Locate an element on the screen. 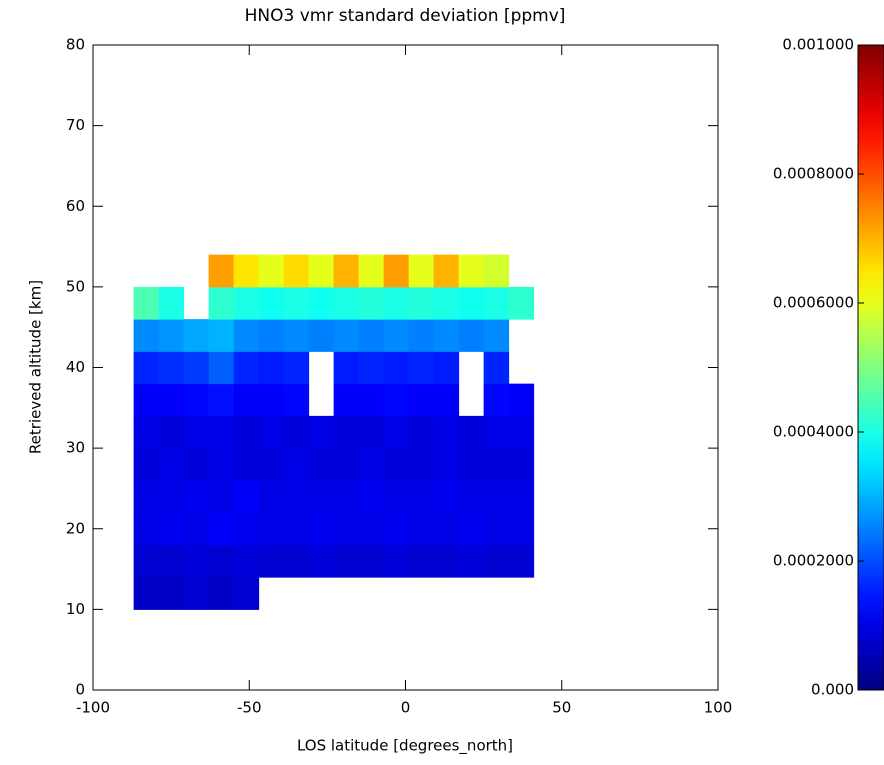  colorbar is located at coordinates (870, 367).